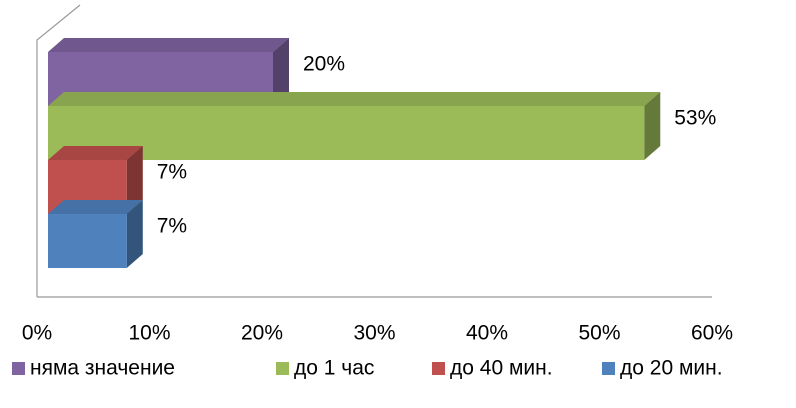  I want to click on x-tick-label: 0%, so click(37, 333).